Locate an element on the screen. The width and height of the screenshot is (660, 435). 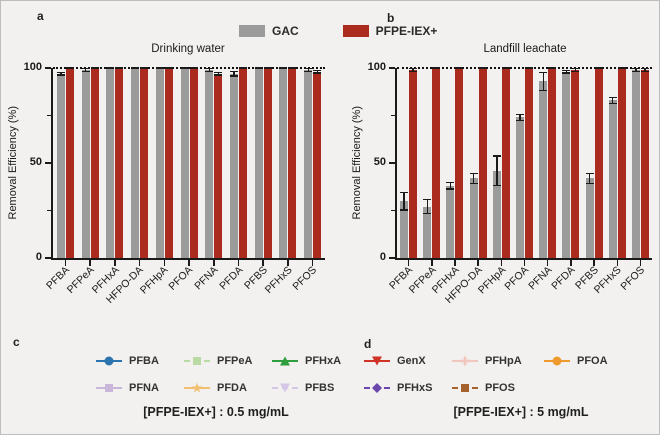
legend-label: PFHxA is located at coordinates (323, 361).